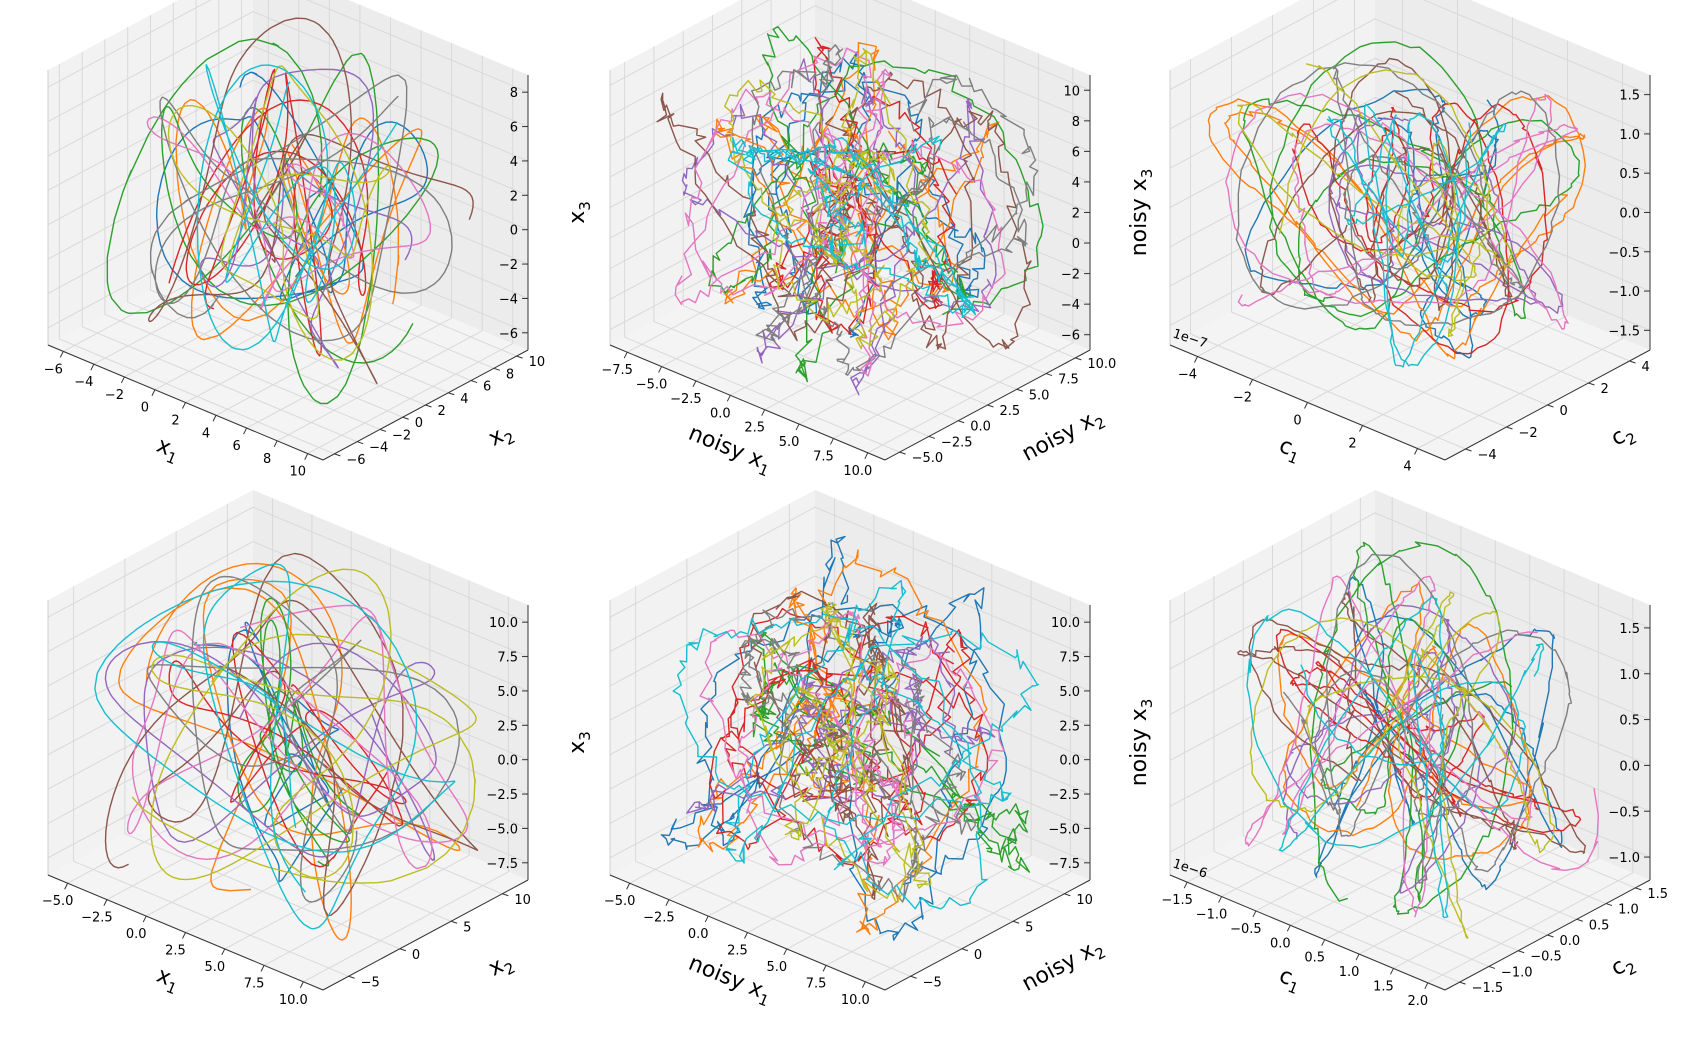 Image resolution: width=1692 pixels, height=1052 pixels. What do you see at coordinates (1010, 411) in the screenshot?
I see `y-tick-label: 2.5` at bounding box center [1010, 411].